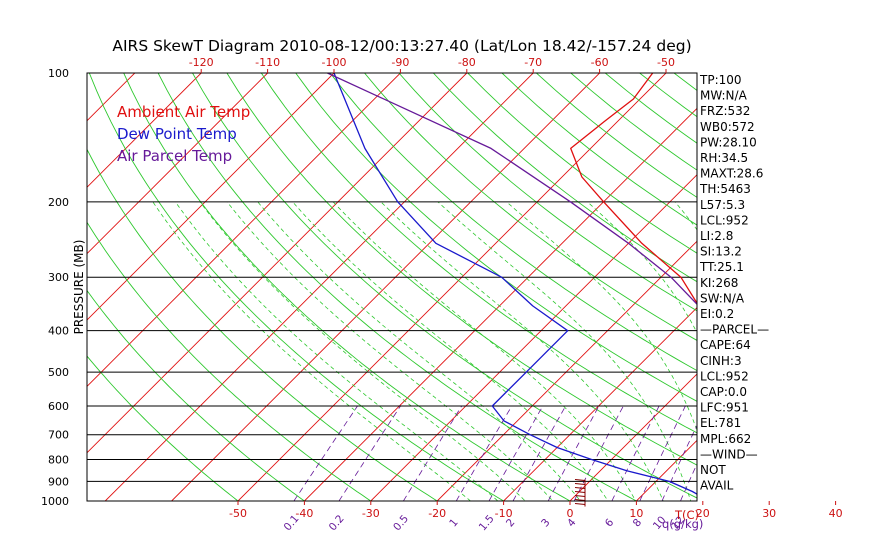 The width and height of the screenshot is (870, 560). What do you see at coordinates (724, 376) in the screenshot?
I see `index-entry: LCL:952` at bounding box center [724, 376].